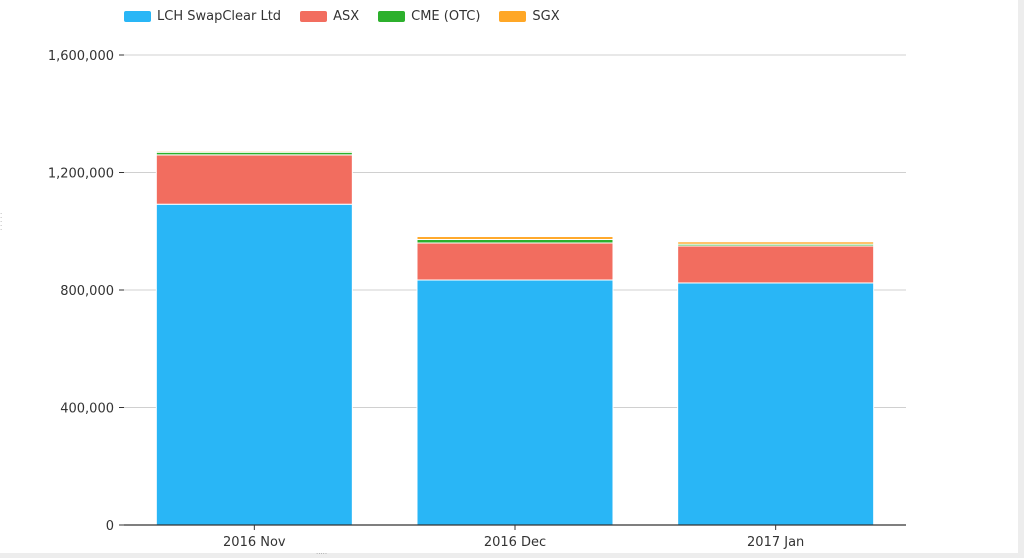 The image size is (1024, 558). I want to click on left-resize-handle: · · · · ·, so click(1, 222).